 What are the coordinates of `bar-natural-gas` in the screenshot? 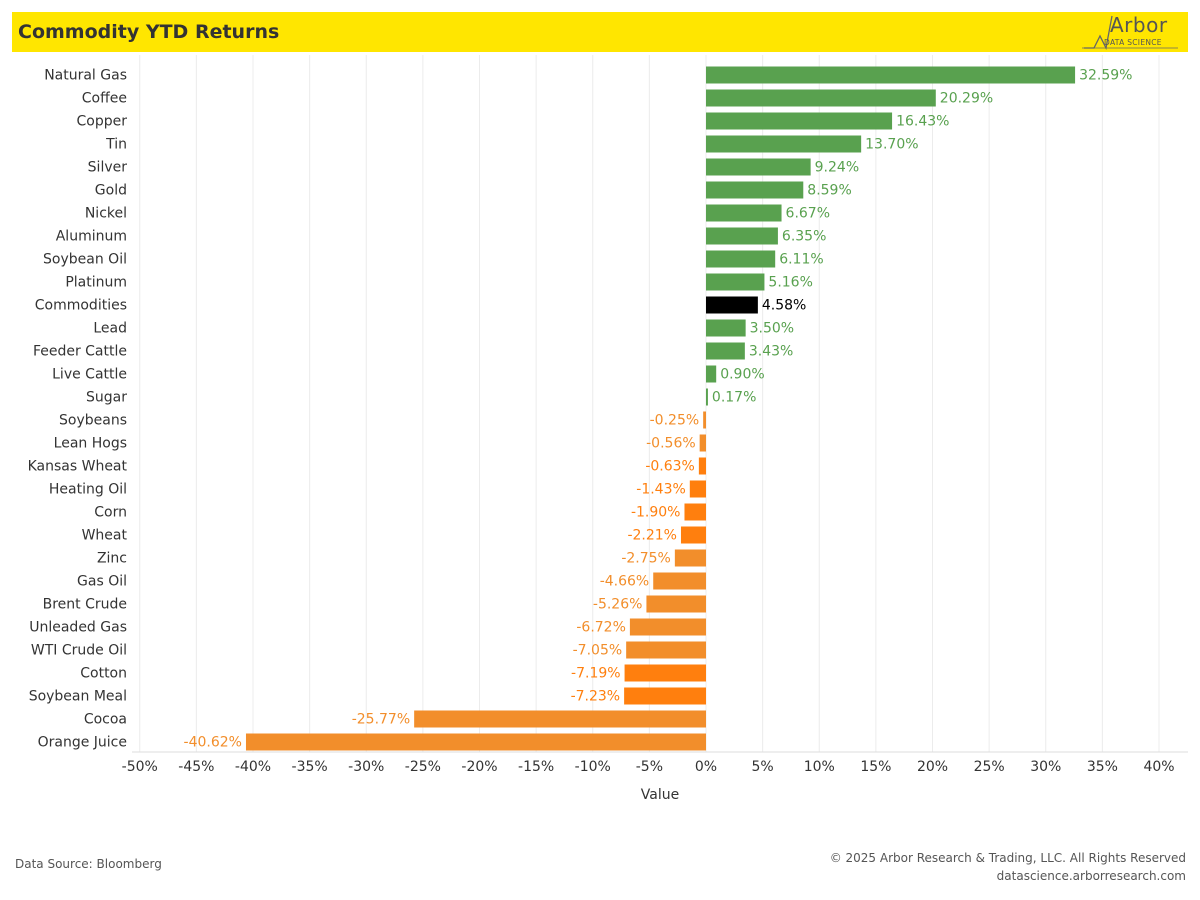 It's located at (891, 75).